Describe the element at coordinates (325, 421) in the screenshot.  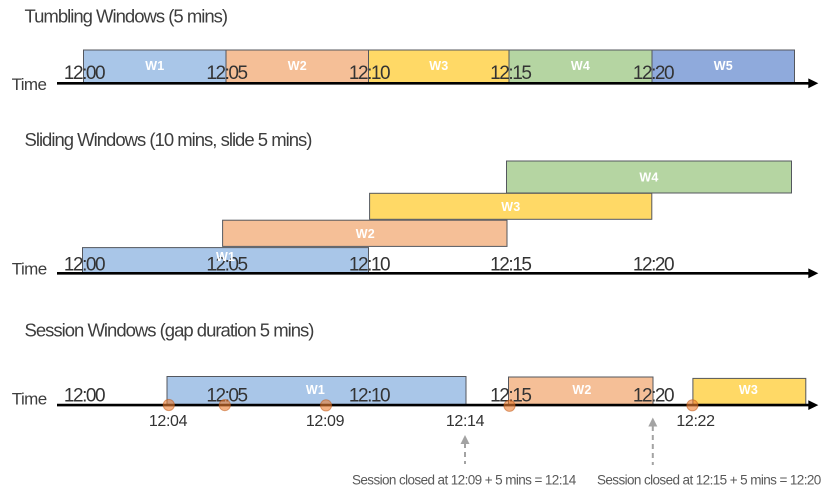
I see `svg-text: 12:09` at that location.